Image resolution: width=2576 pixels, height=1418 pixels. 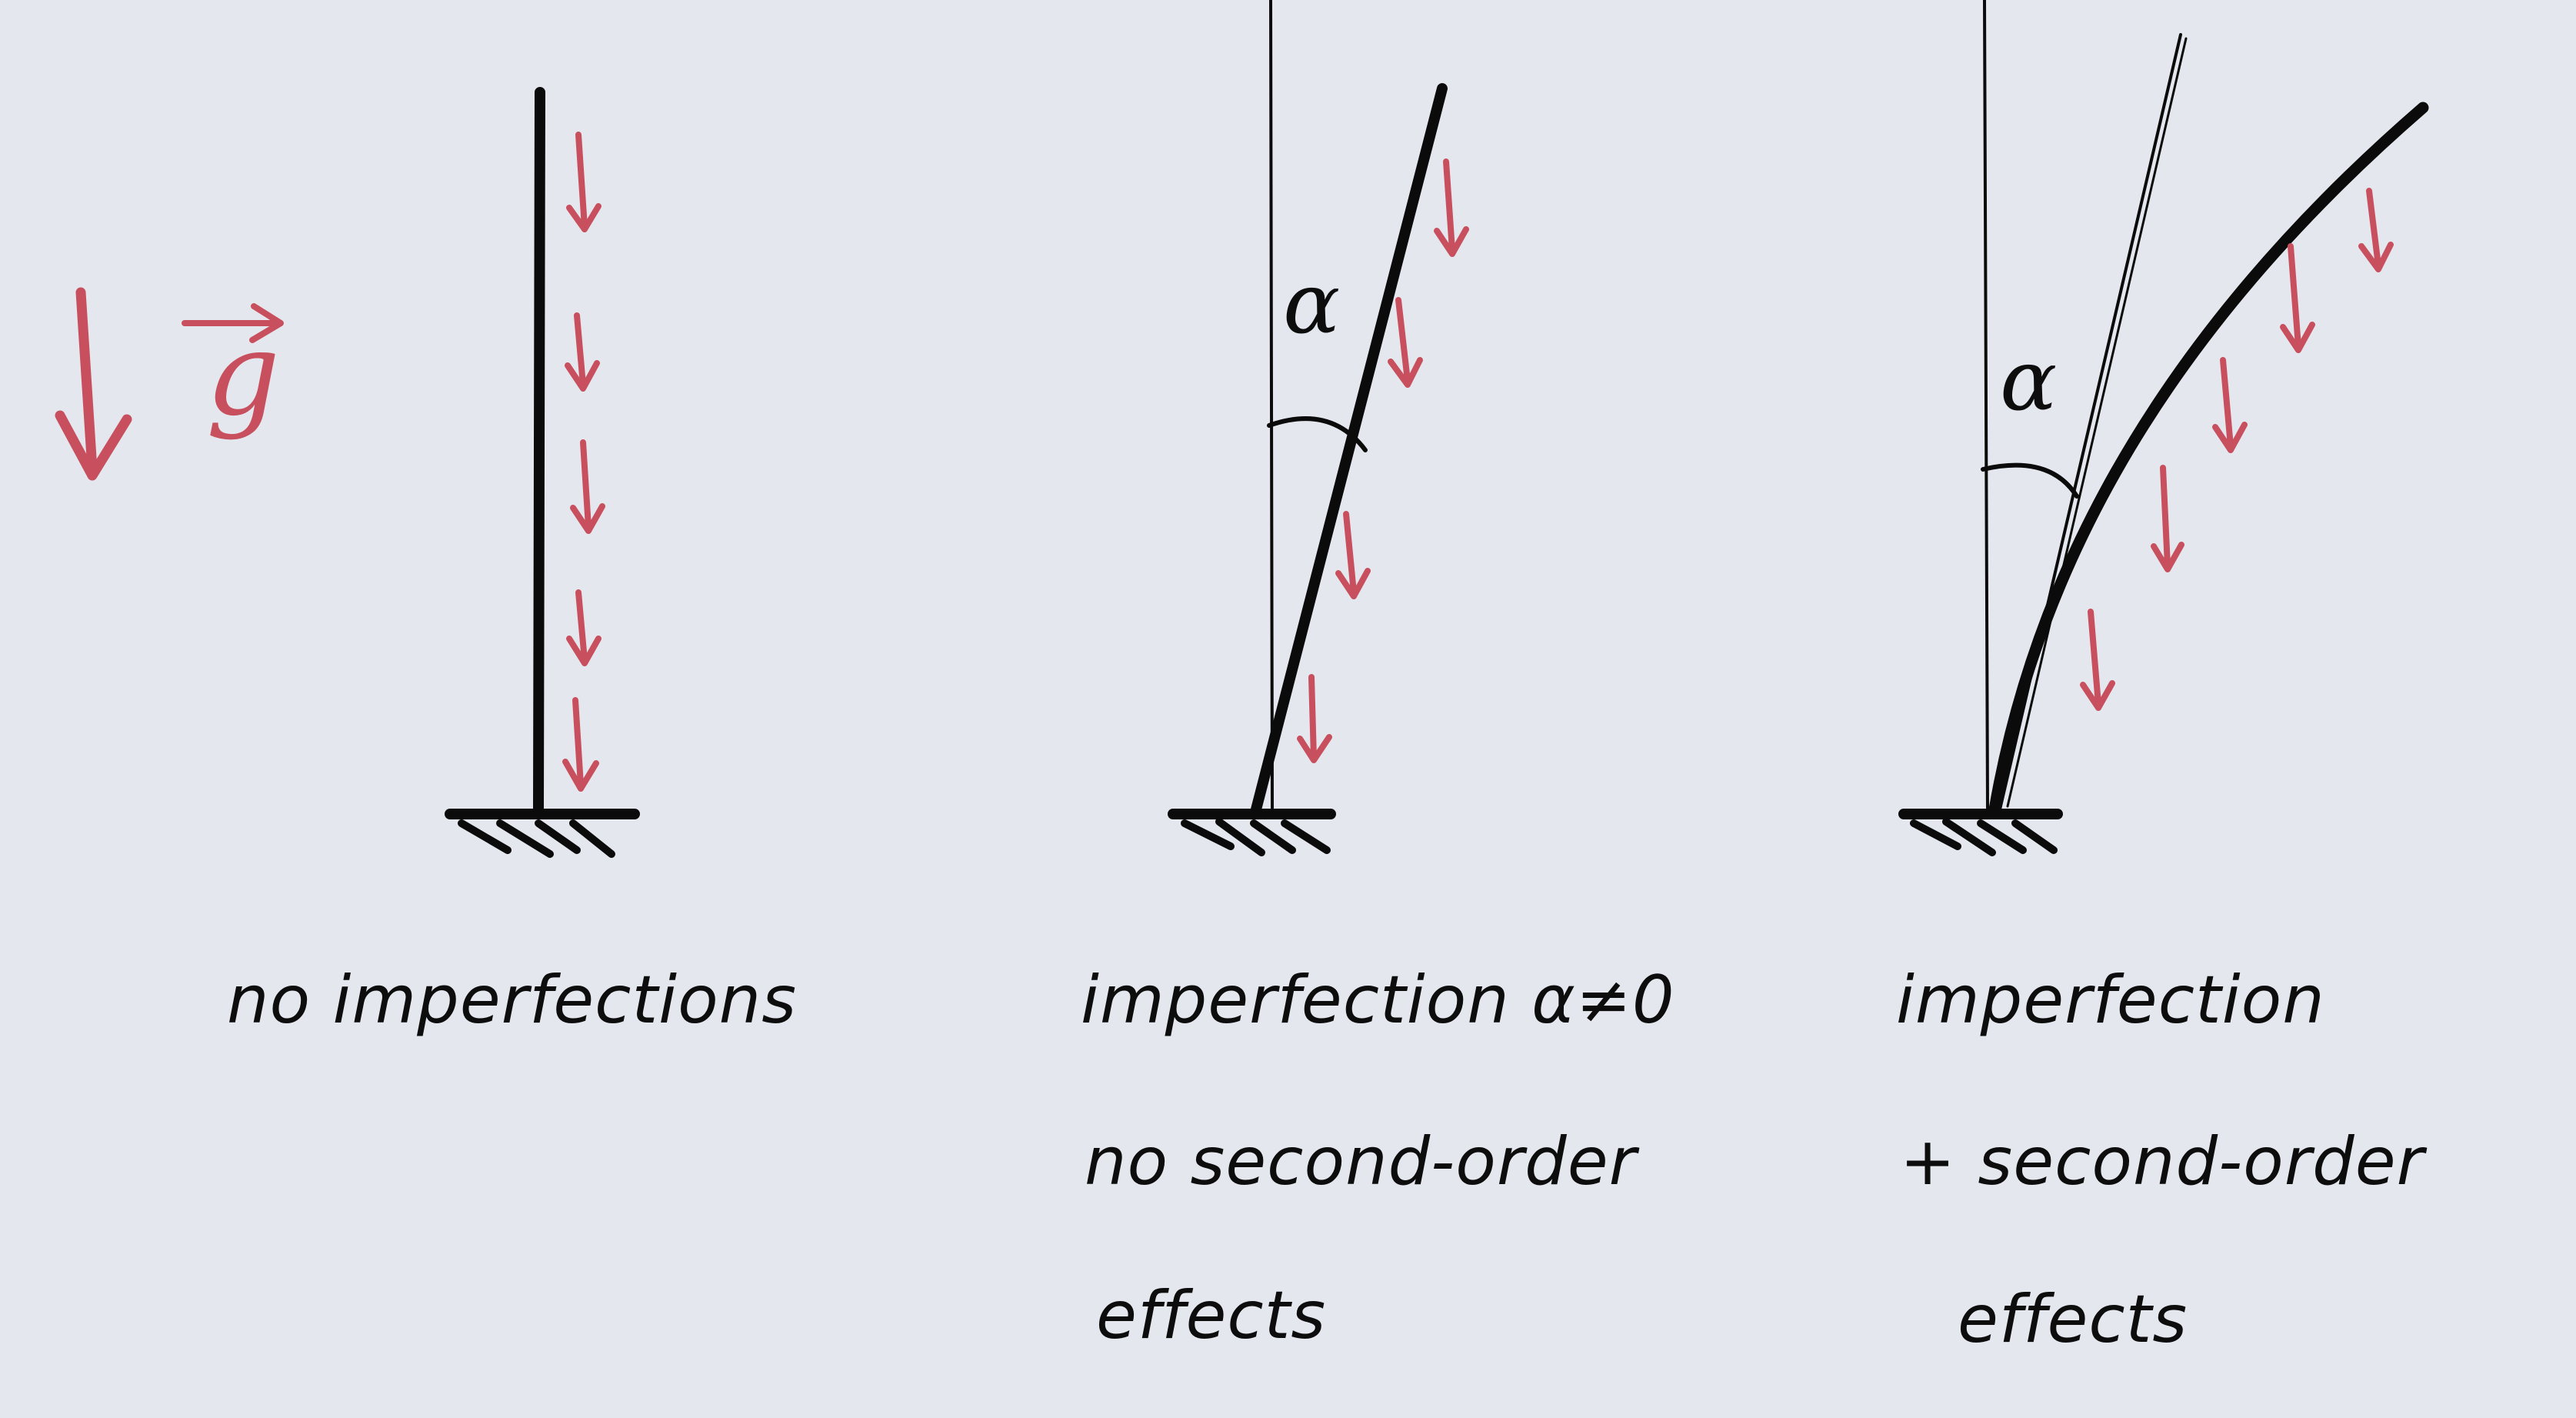 I want to click on gravity-arrow-icon, so click(x=93, y=384).